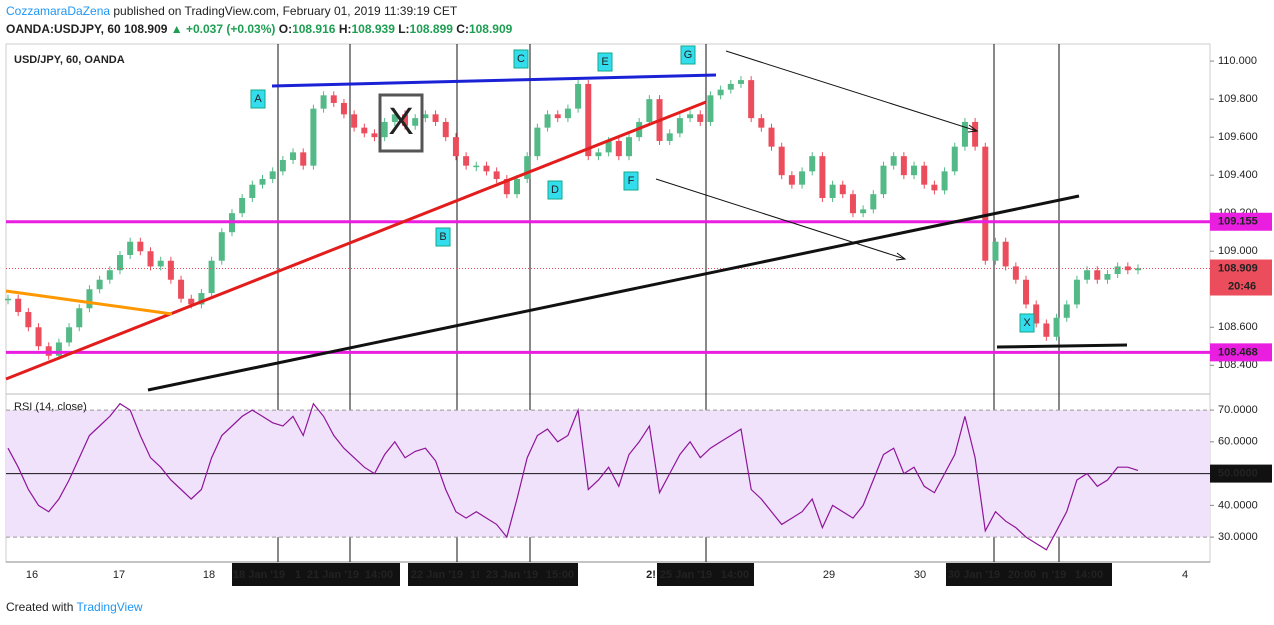  I want to click on c-label: C:, so click(462, 29).